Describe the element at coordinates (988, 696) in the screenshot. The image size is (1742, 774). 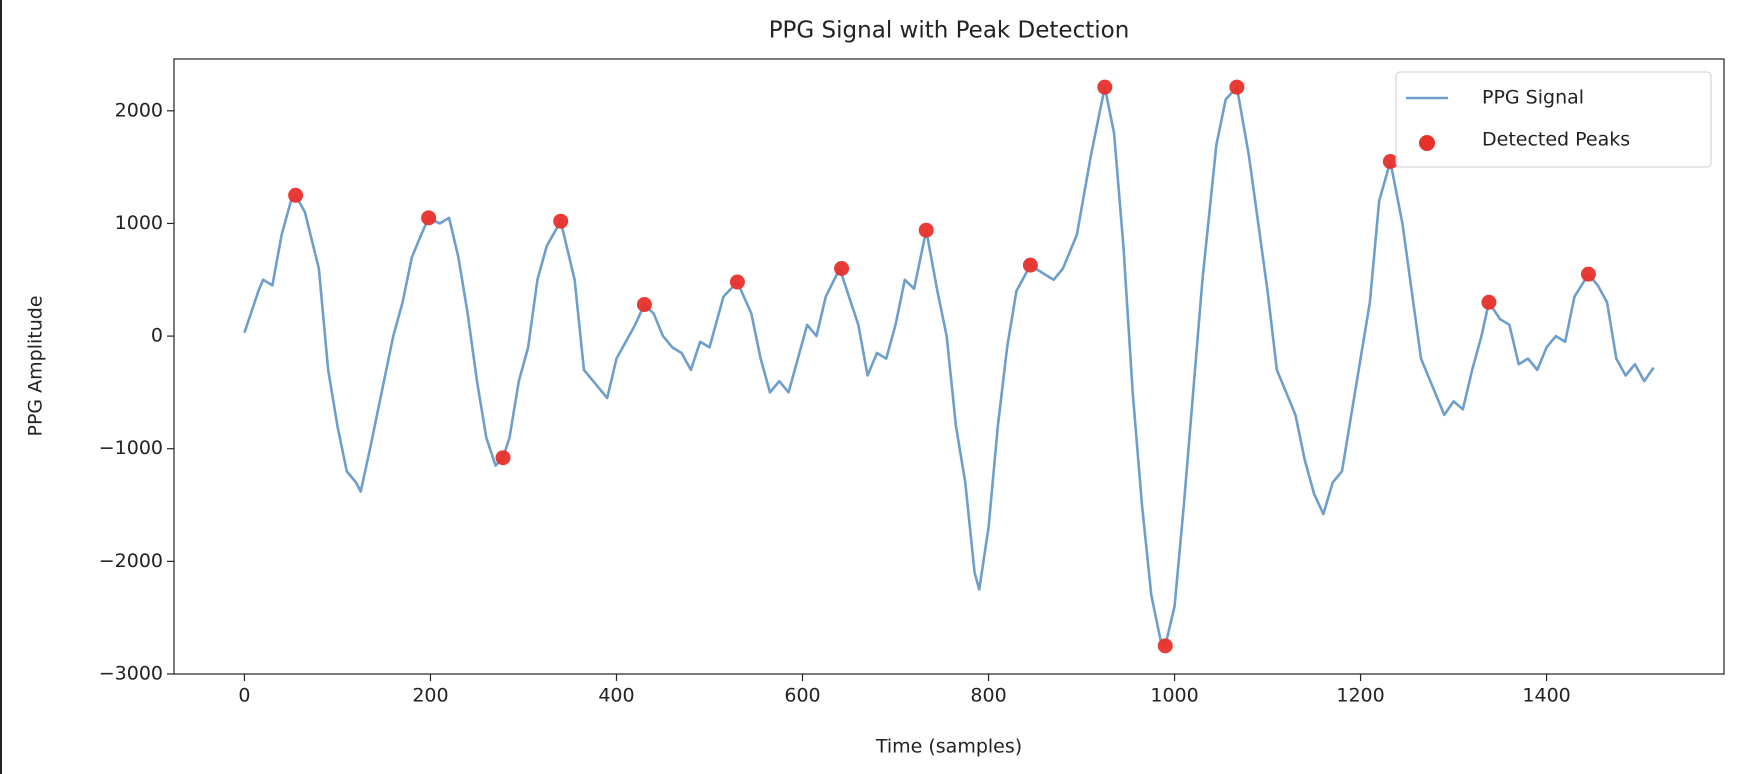
I see `x-tick-label: 800` at that location.